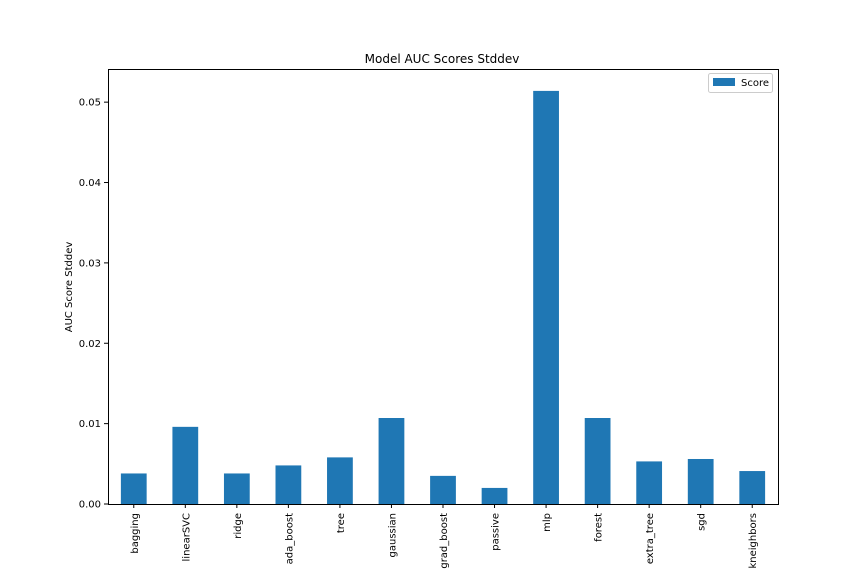 The height and width of the screenshot is (576, 864). Describe the element at coordinates (90, 183) in the screenshot. I see `y-tick-label: 0.04` at that location.